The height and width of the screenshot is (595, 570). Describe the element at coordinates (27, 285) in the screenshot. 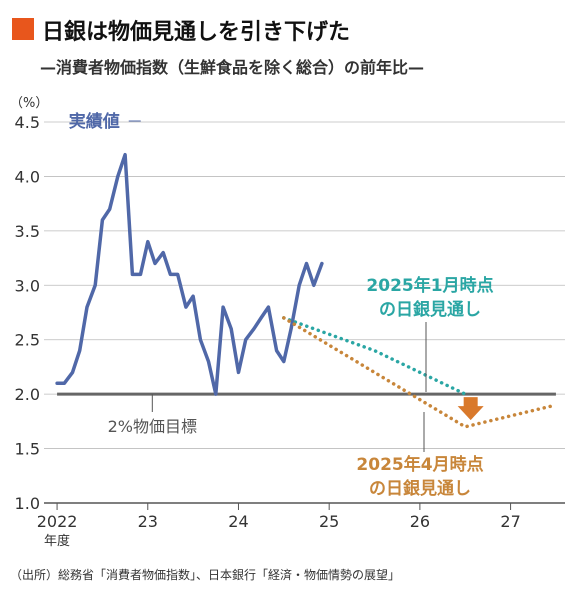

I see `y-tick-label: 3.0` at that location.